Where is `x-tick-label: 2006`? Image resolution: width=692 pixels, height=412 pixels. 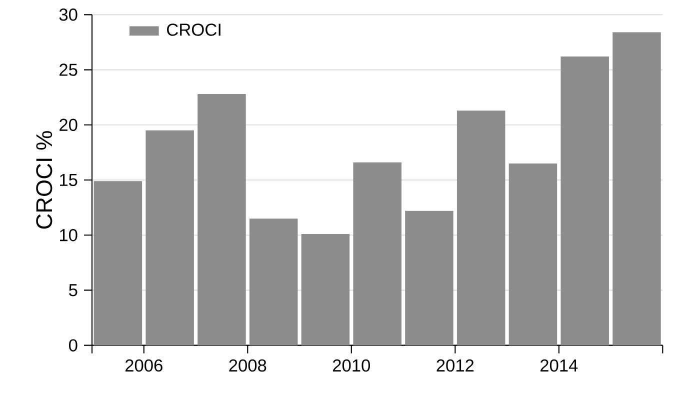 x-tick-label: 2006 is located at coordinates (143, 365).